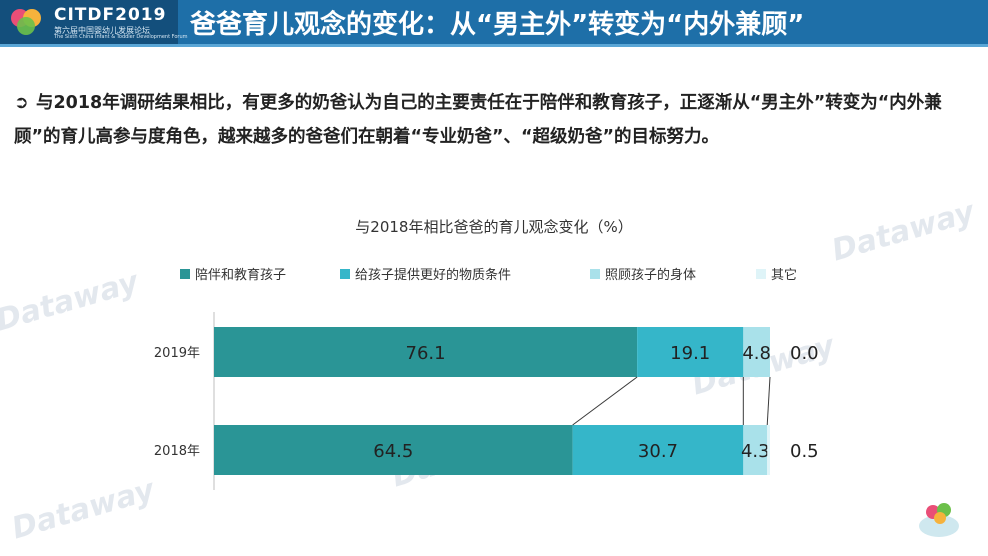 This screenshot has height=556, width=988. What do you see at coordinates (240, 275) in the screenshot?
I see `legend-label: 陪伴和教育孩子` at bounding box center [240, 275].